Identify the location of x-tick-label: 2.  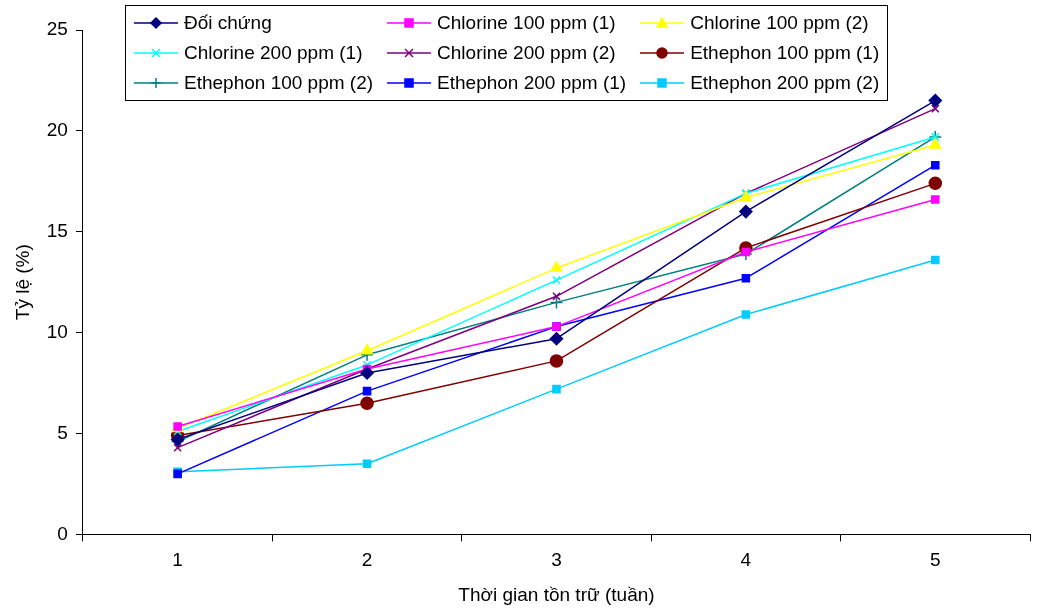
(367, 560).